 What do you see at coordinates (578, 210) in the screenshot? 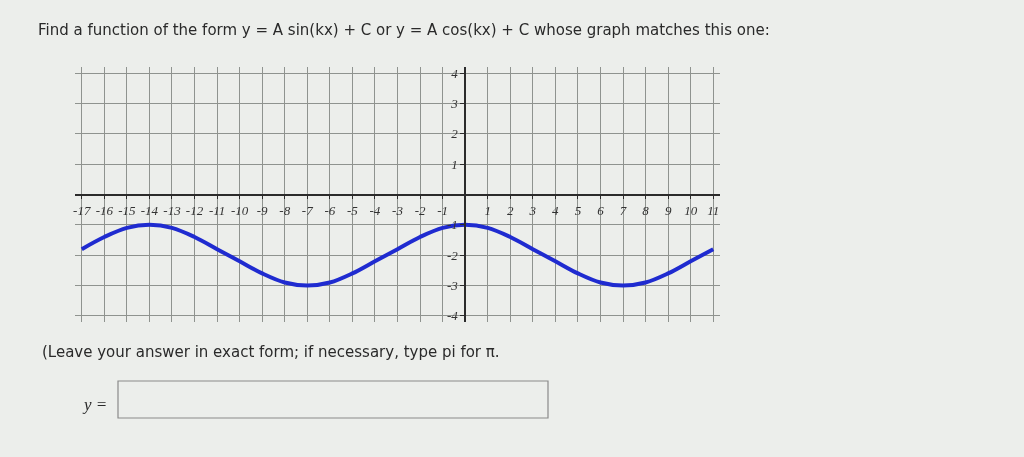
I see `x-tick-label: 5` at bounding box center [578, 210].